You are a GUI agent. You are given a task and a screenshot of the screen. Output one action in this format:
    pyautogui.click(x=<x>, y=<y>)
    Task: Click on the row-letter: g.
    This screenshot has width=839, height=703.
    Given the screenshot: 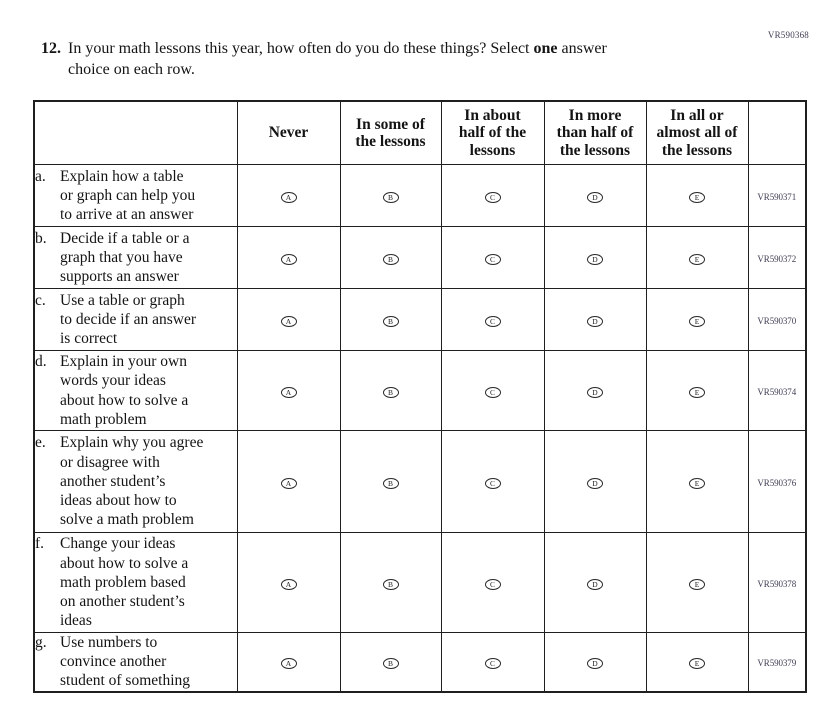 What is the action you would take?
    pyautogui.click(x=41, y=642)
    